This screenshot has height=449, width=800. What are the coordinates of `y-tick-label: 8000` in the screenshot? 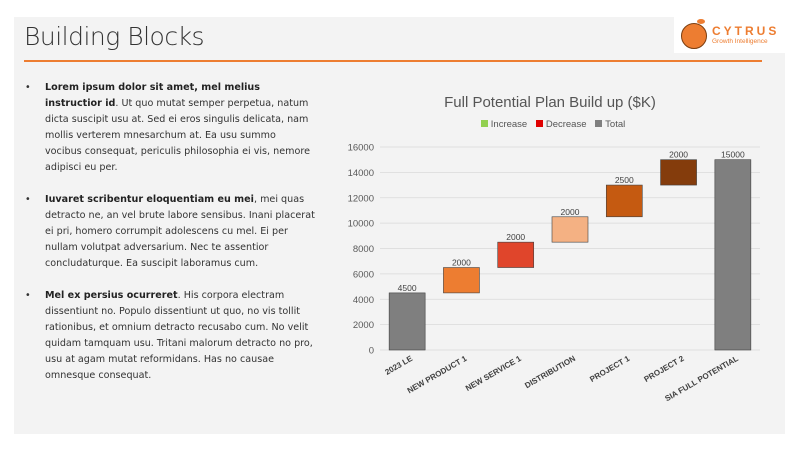 It's located at (363, 249).